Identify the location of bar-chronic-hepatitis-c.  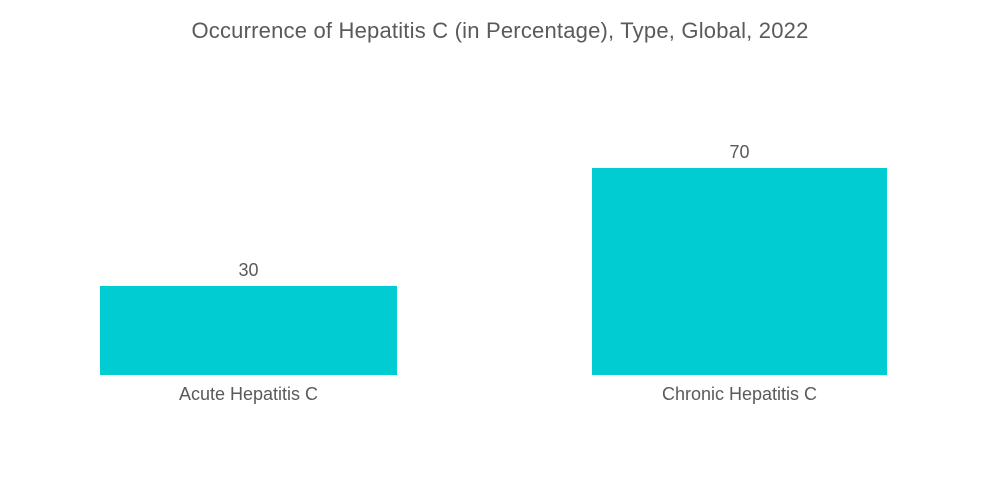
(739, 271).